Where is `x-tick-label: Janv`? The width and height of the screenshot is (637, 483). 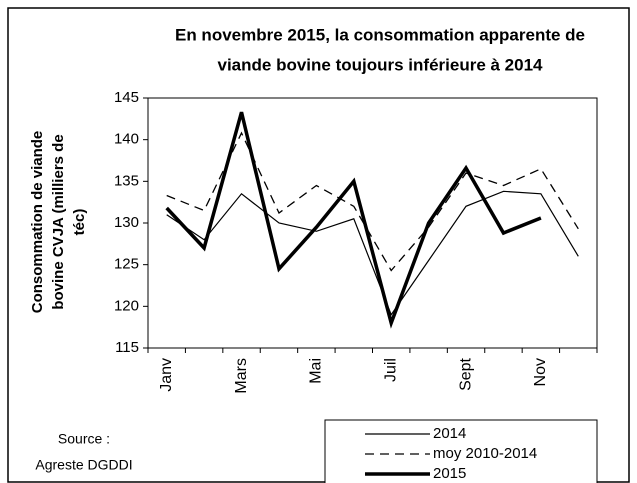
x-tick-label: Janv is located at coordinates (166, 375).